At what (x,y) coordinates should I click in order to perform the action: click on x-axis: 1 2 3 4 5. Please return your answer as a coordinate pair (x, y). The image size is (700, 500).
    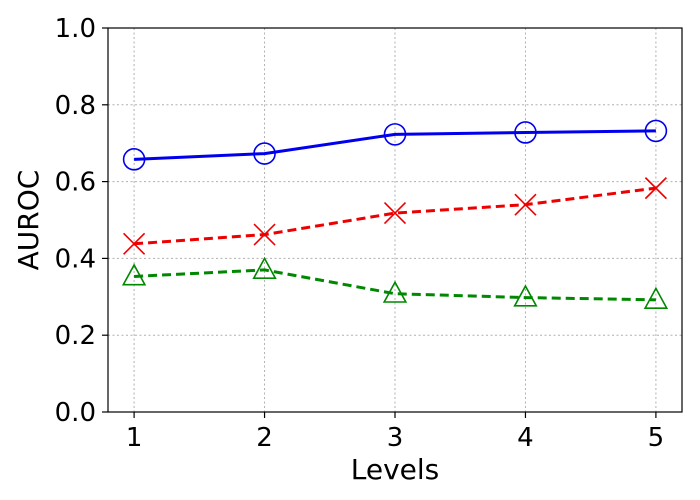
    Looking at the image, I should click on (395, 432).